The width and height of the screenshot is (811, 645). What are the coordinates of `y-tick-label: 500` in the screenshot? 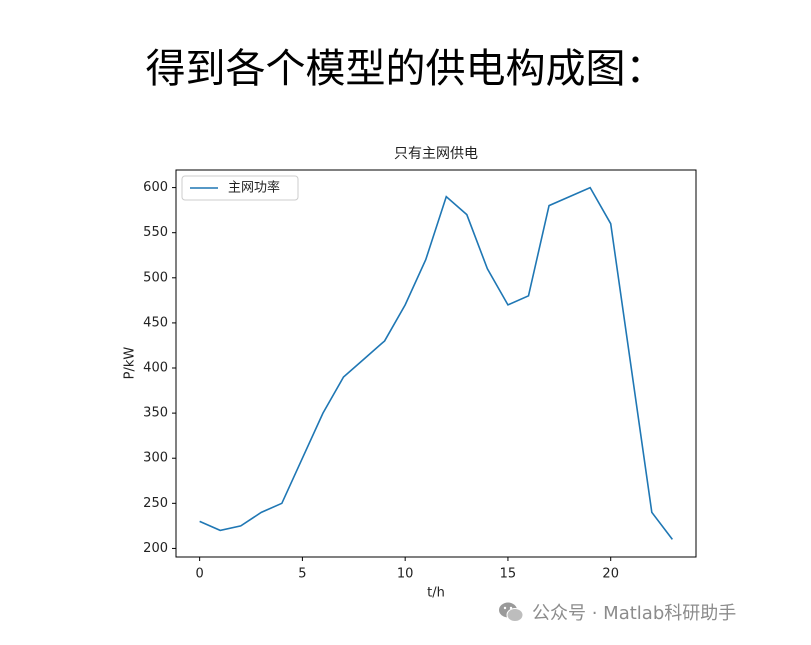 It's located at (155, 277).